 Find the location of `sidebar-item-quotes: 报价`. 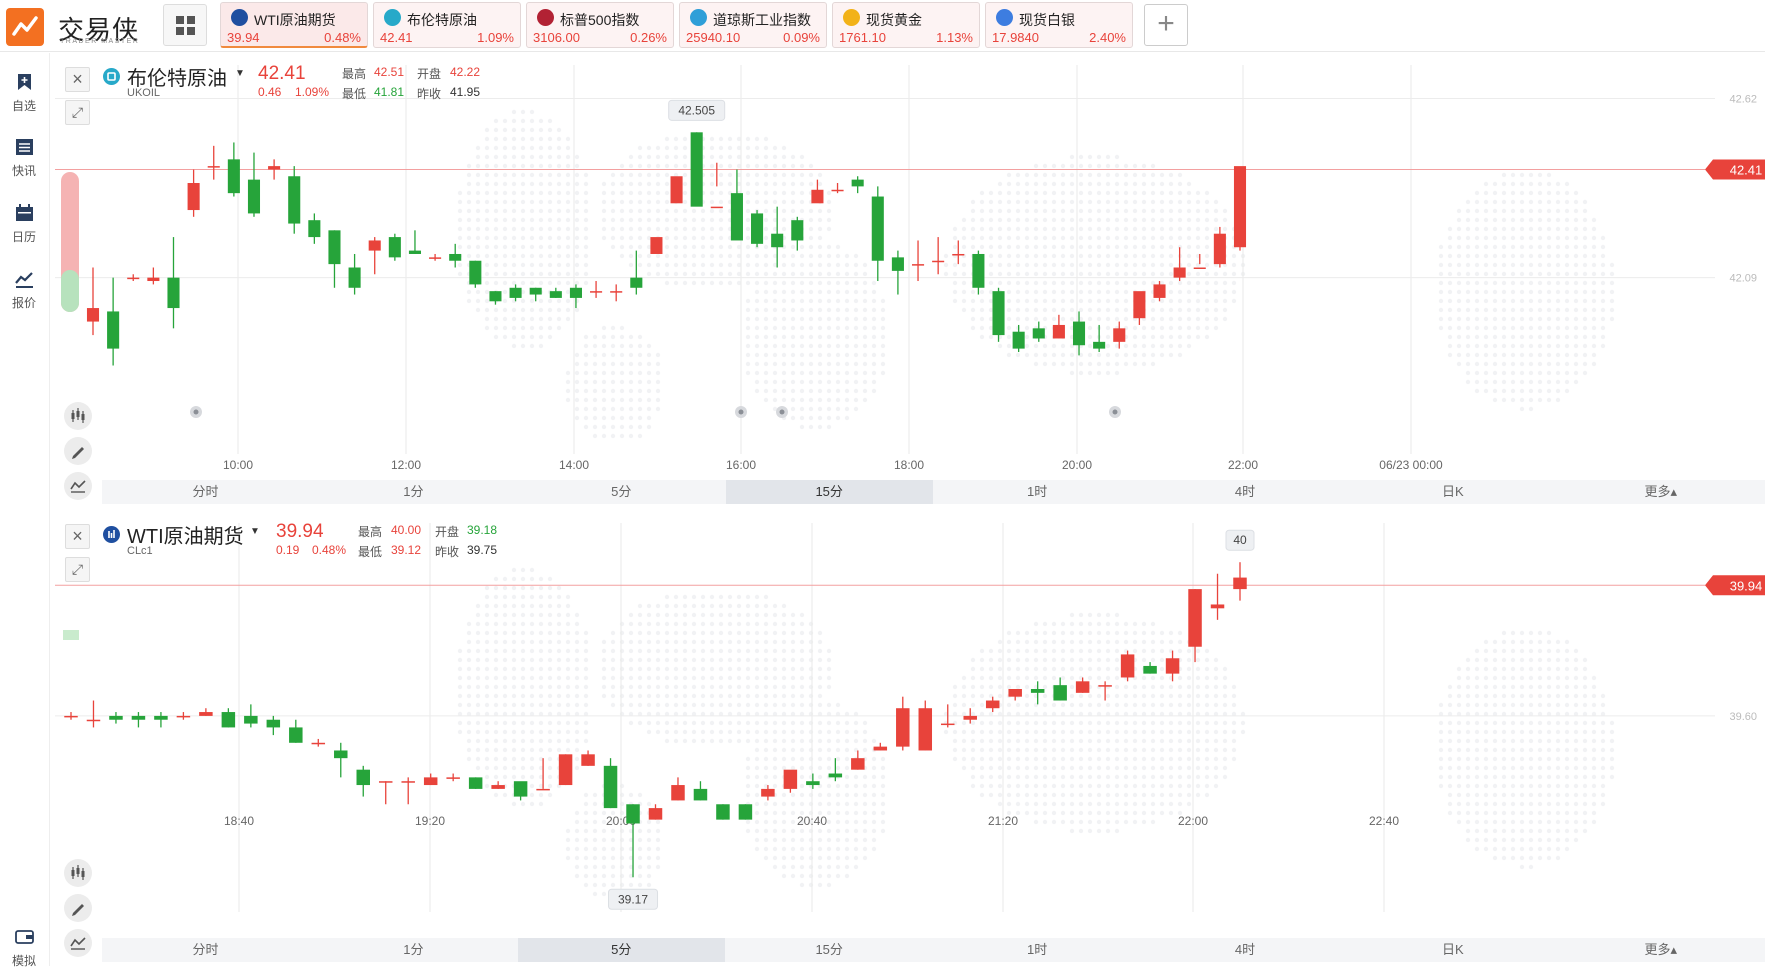

sidebar-item-quotes: 报价 is located at coordinates (25, 288).